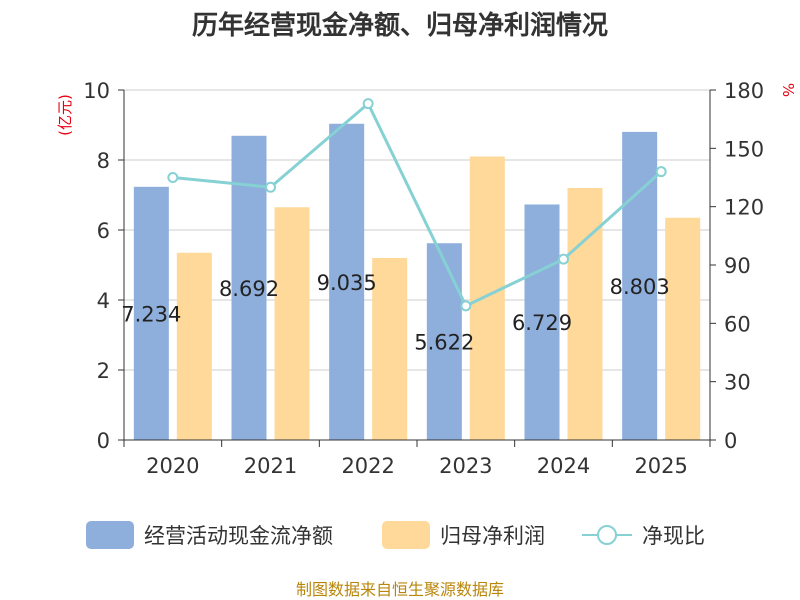 Image resolution: width=800 pixels, height=600 pixels. Describe the element at coordinates (96, 91) in the screenshot. I see `y-left-tick-label: 10` at that location.